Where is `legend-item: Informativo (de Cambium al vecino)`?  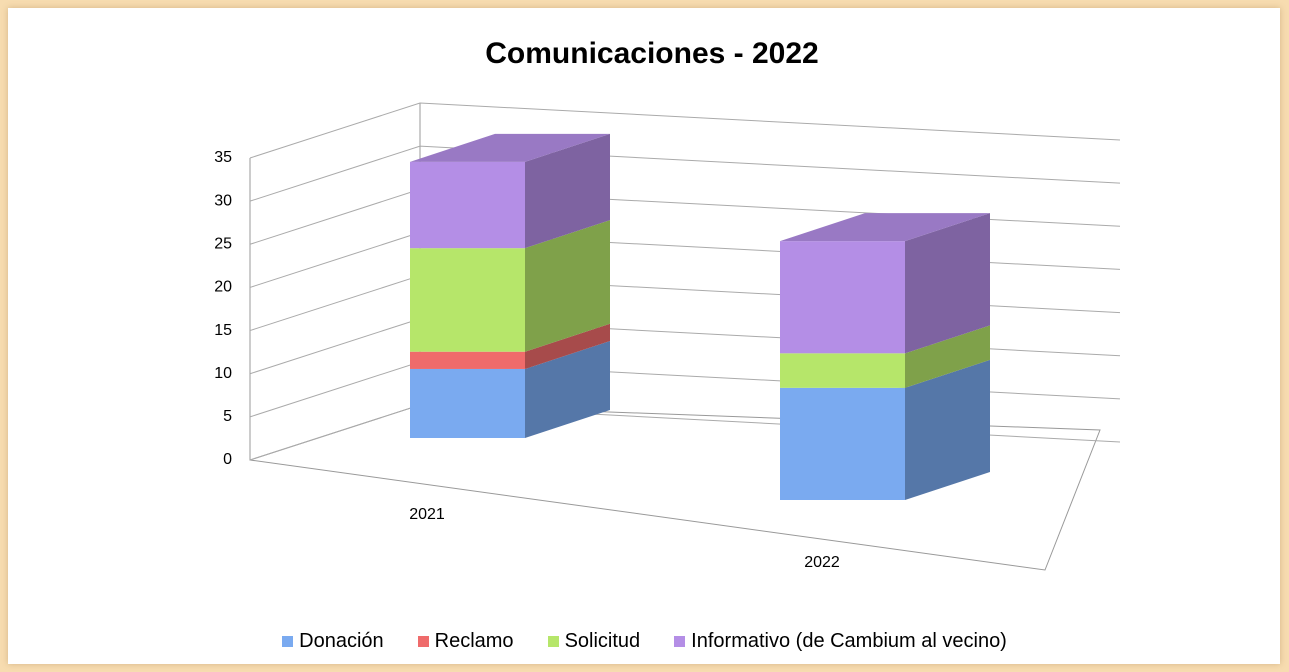 legend-item: Informativo (de Cambium al vecino) is located at coordinates (840, 641).